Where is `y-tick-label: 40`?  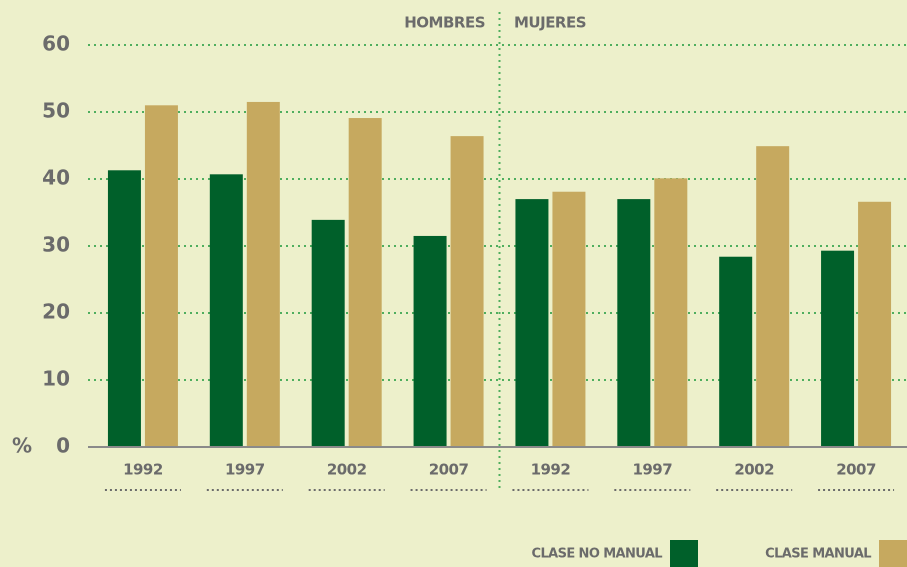 y-tick-label: 40 is located at coordinates (56, 178).